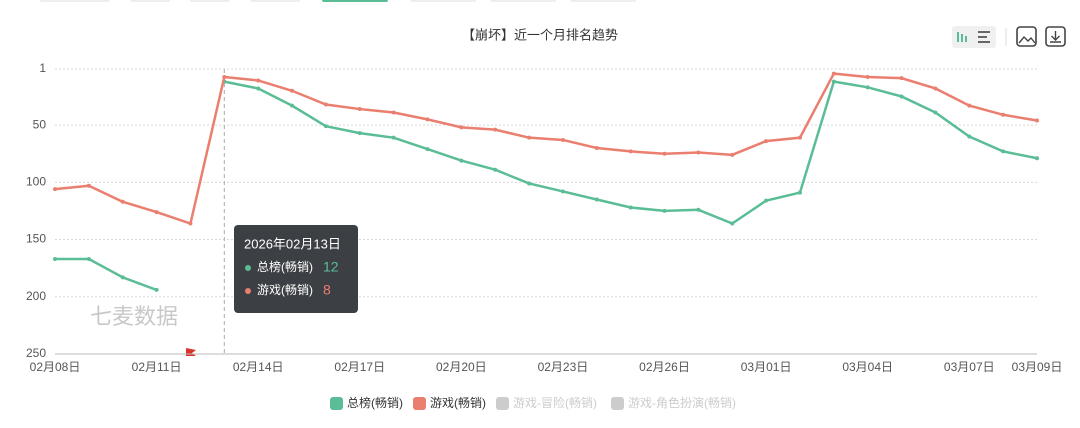  Describe the element at coordinates (1037, 367) in the screenshot. I see `x-tick-label: 03月09日` at that location.